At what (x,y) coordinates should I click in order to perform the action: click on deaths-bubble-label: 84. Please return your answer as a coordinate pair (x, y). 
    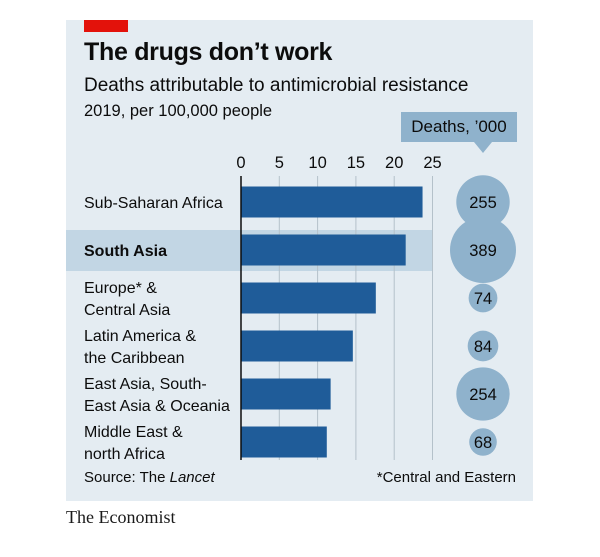
    Looking at the image, I should click on (483, 347).